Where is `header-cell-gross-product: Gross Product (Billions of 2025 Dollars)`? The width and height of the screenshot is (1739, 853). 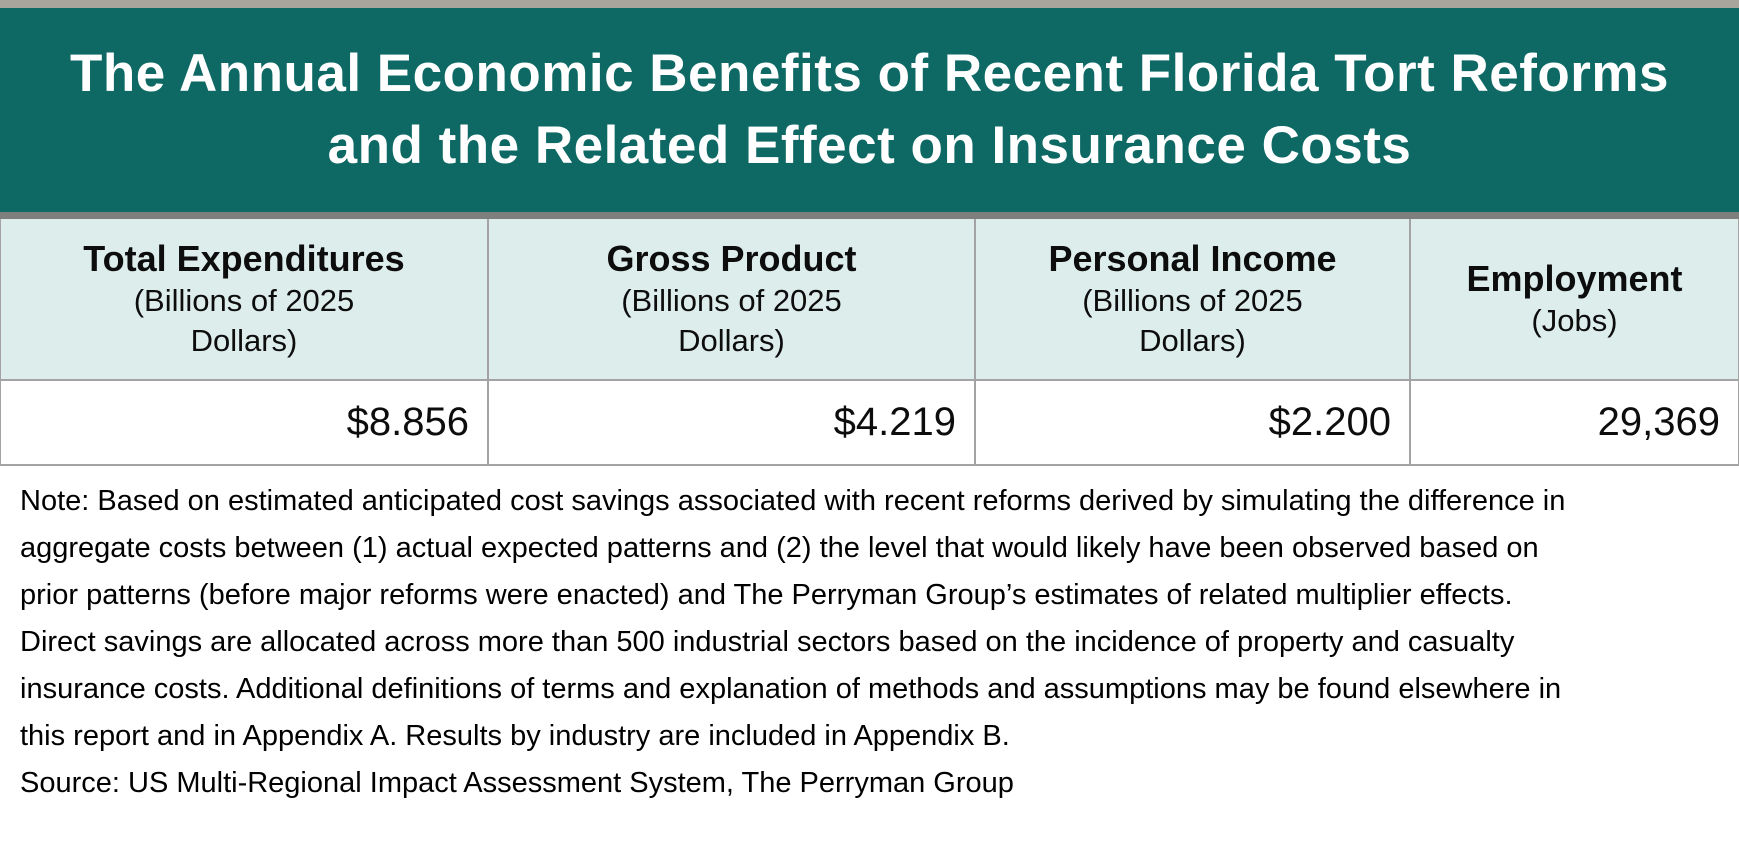 header-cell-gross-product: Gross Product (Billions of 2025 Dollars) is located at coordinates (730, 299).